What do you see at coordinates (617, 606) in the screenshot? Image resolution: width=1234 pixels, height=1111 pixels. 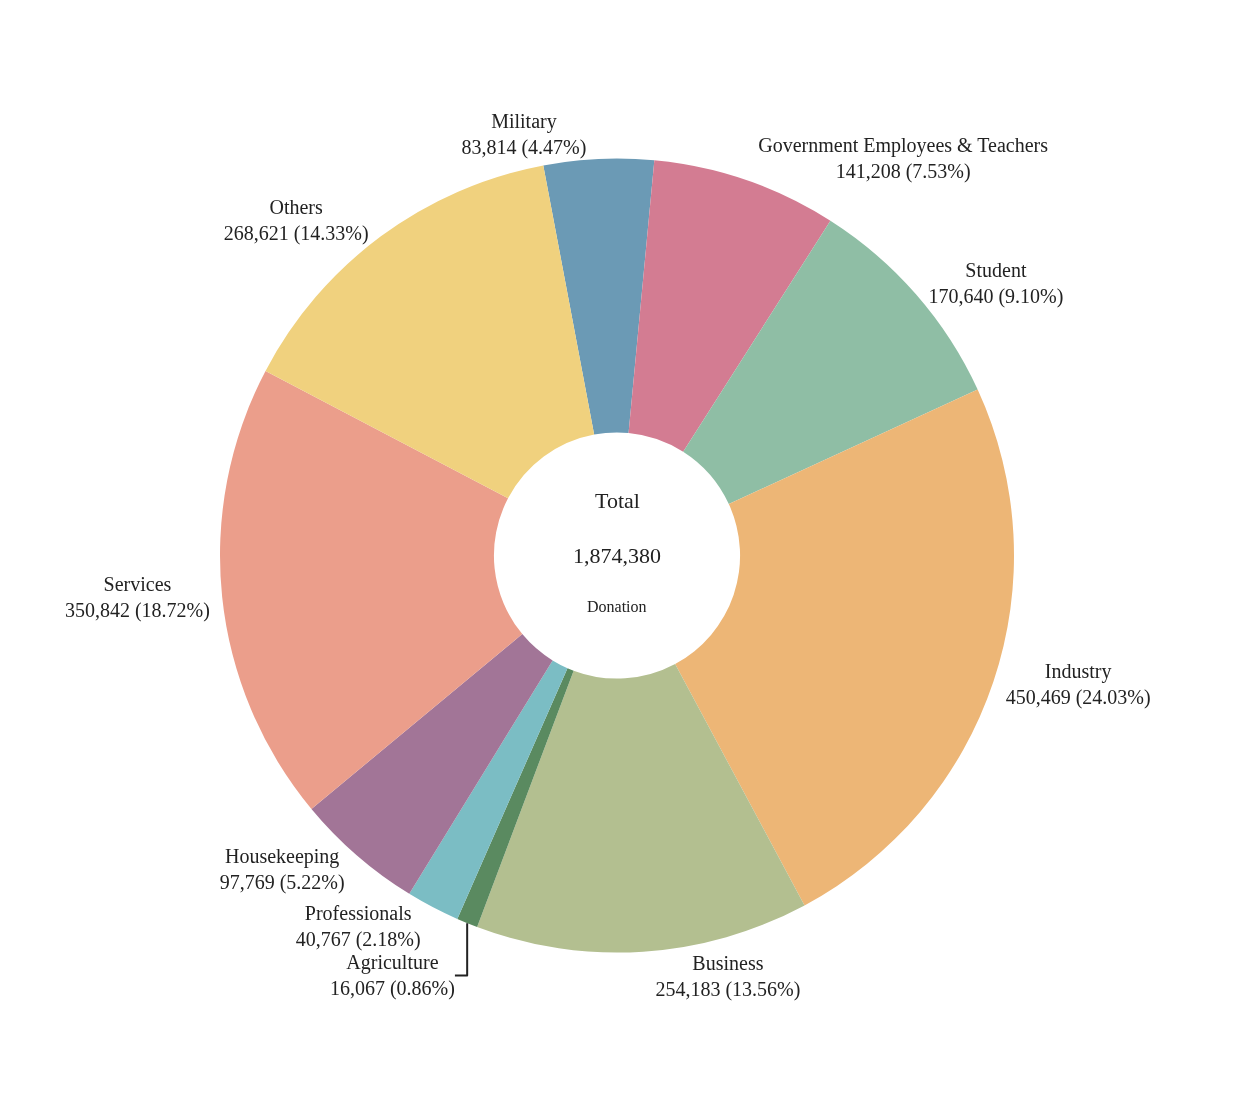 I see `text: Donation` at bounding box center [617, 606].